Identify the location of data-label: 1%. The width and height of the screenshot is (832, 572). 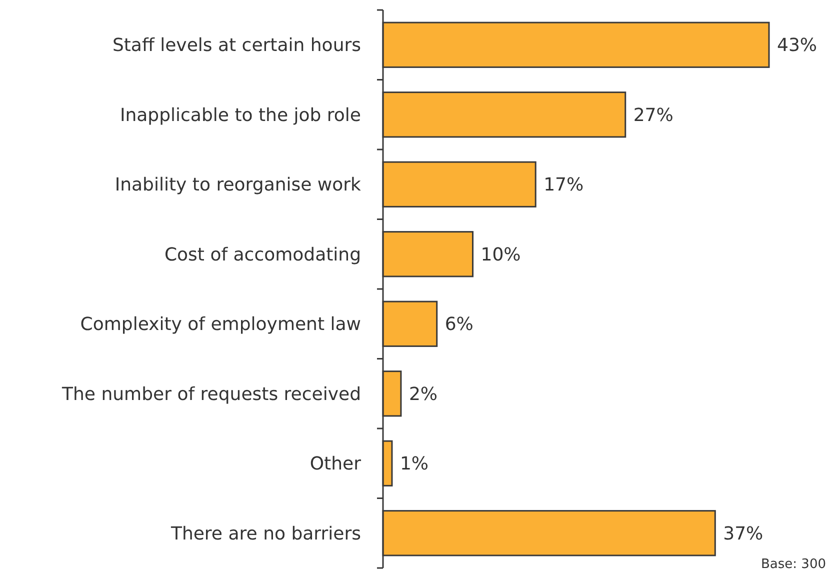
(414, 464).